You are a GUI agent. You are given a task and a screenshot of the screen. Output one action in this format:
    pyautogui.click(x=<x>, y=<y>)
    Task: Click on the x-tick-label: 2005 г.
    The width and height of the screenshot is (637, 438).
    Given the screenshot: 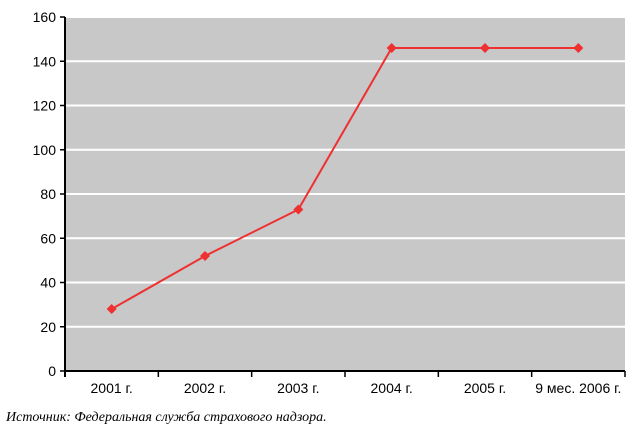 What is the action you would take?
    pyautogui.click(x=485, y=388)
    